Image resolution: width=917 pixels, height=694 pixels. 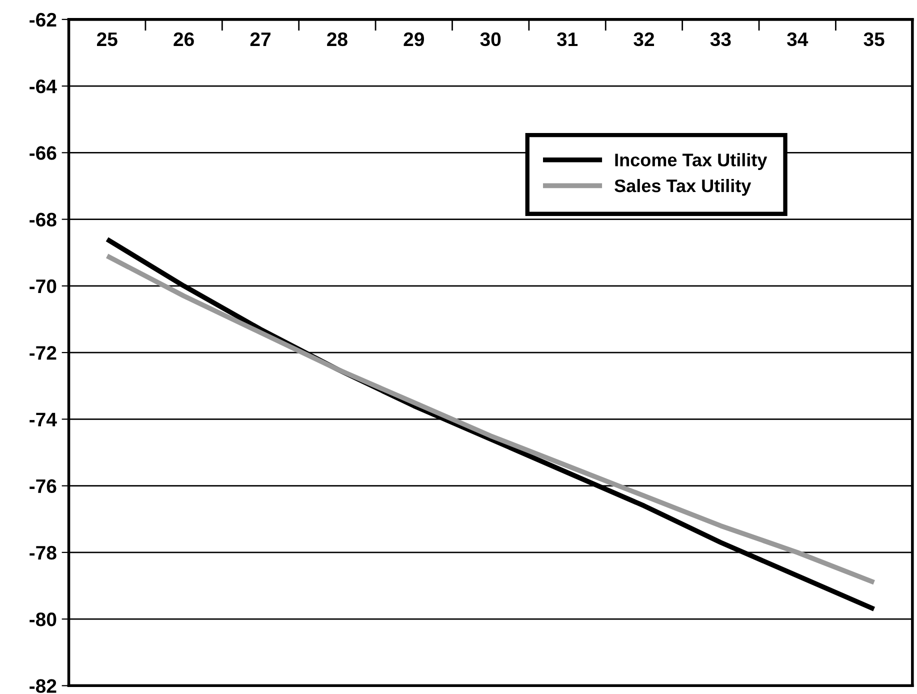 What do you see at coordinates (43, 353) in the screenshot?
I see `y-tick-label: -72` at bounding box center [43, 353].